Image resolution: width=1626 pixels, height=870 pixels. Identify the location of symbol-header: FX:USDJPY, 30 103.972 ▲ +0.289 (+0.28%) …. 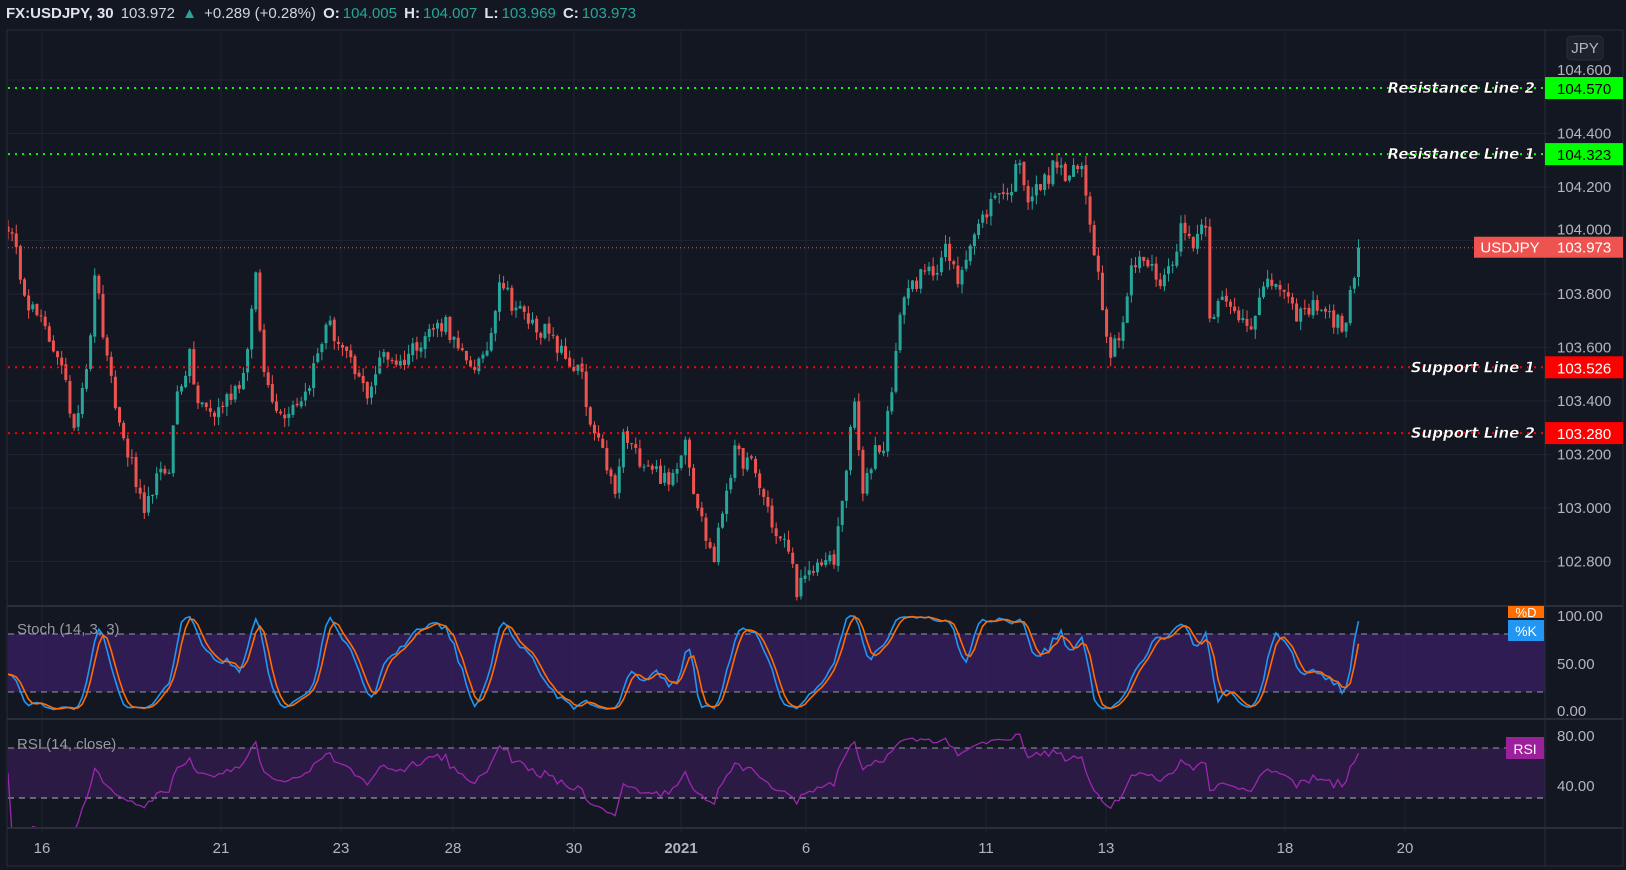
(322, 14).